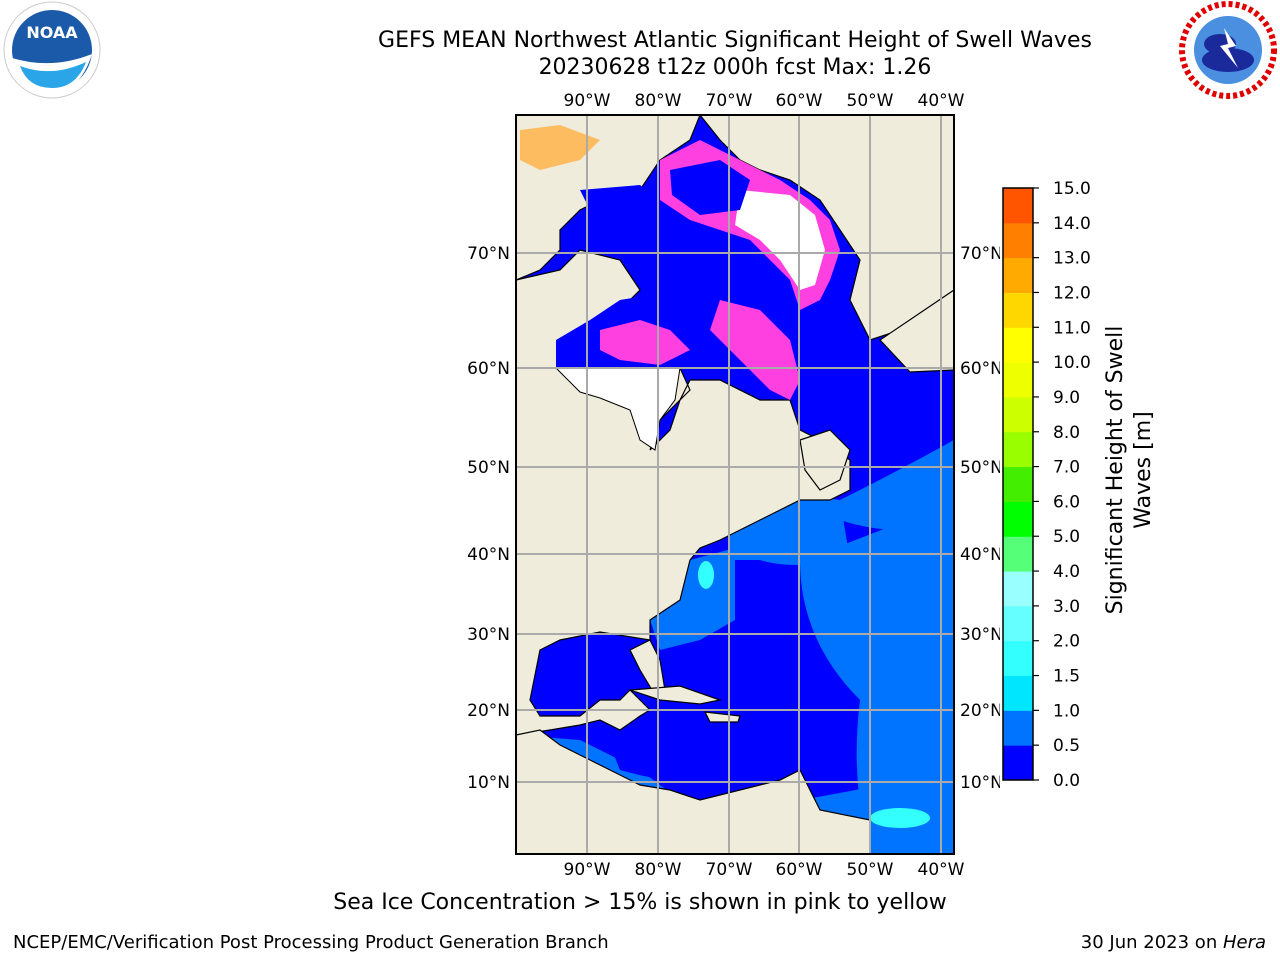 This screenshot has height=960, width=1280. I want to click on swell-zone-east, so click(877, 677).